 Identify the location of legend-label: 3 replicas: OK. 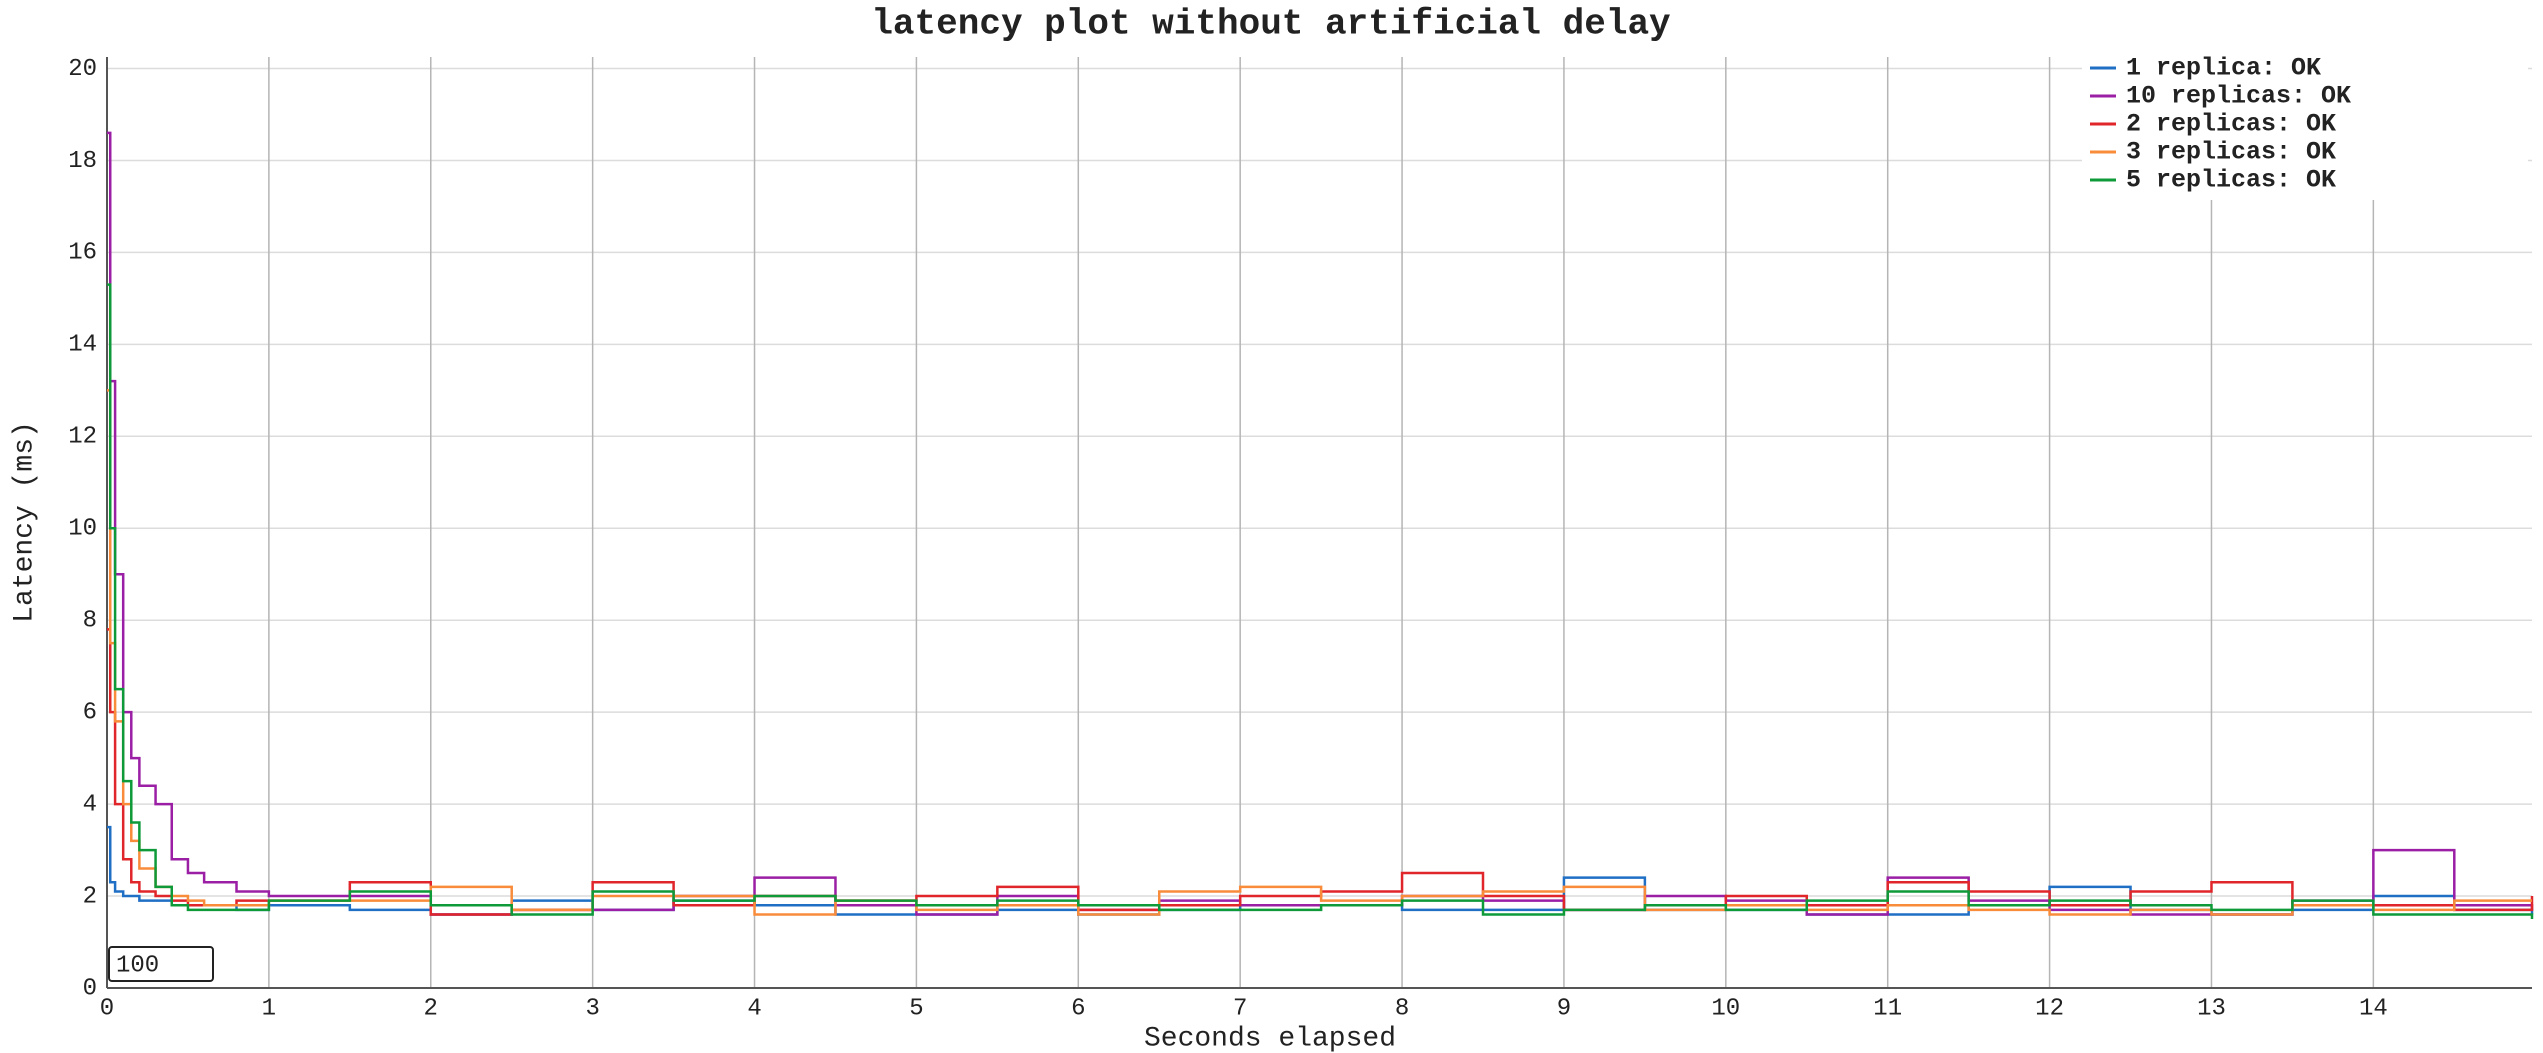
(2231, 152).